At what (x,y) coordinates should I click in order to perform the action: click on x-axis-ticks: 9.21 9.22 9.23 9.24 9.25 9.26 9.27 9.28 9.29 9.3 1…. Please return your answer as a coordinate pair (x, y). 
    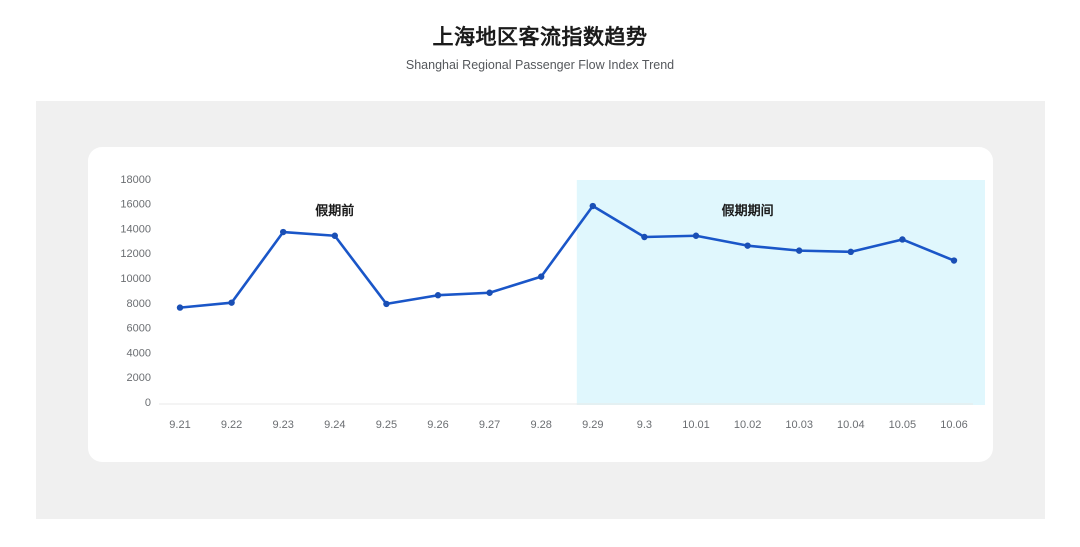
    Looking at the image, I should click on (568, 425).